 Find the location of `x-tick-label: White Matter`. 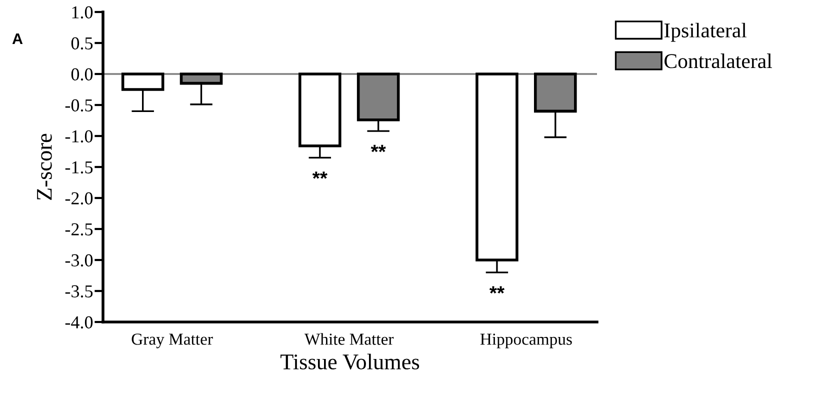

x-tick-label: White Matter is located at coordinates (349, 339).